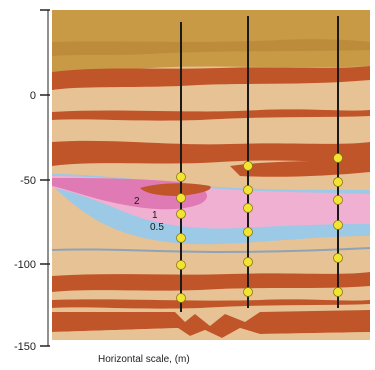 The width and height of the screenshot is (375, 370). Describe the element at coordinates (45, 178) in the screenshot. I see `vertical-axis-ticks` at that location.